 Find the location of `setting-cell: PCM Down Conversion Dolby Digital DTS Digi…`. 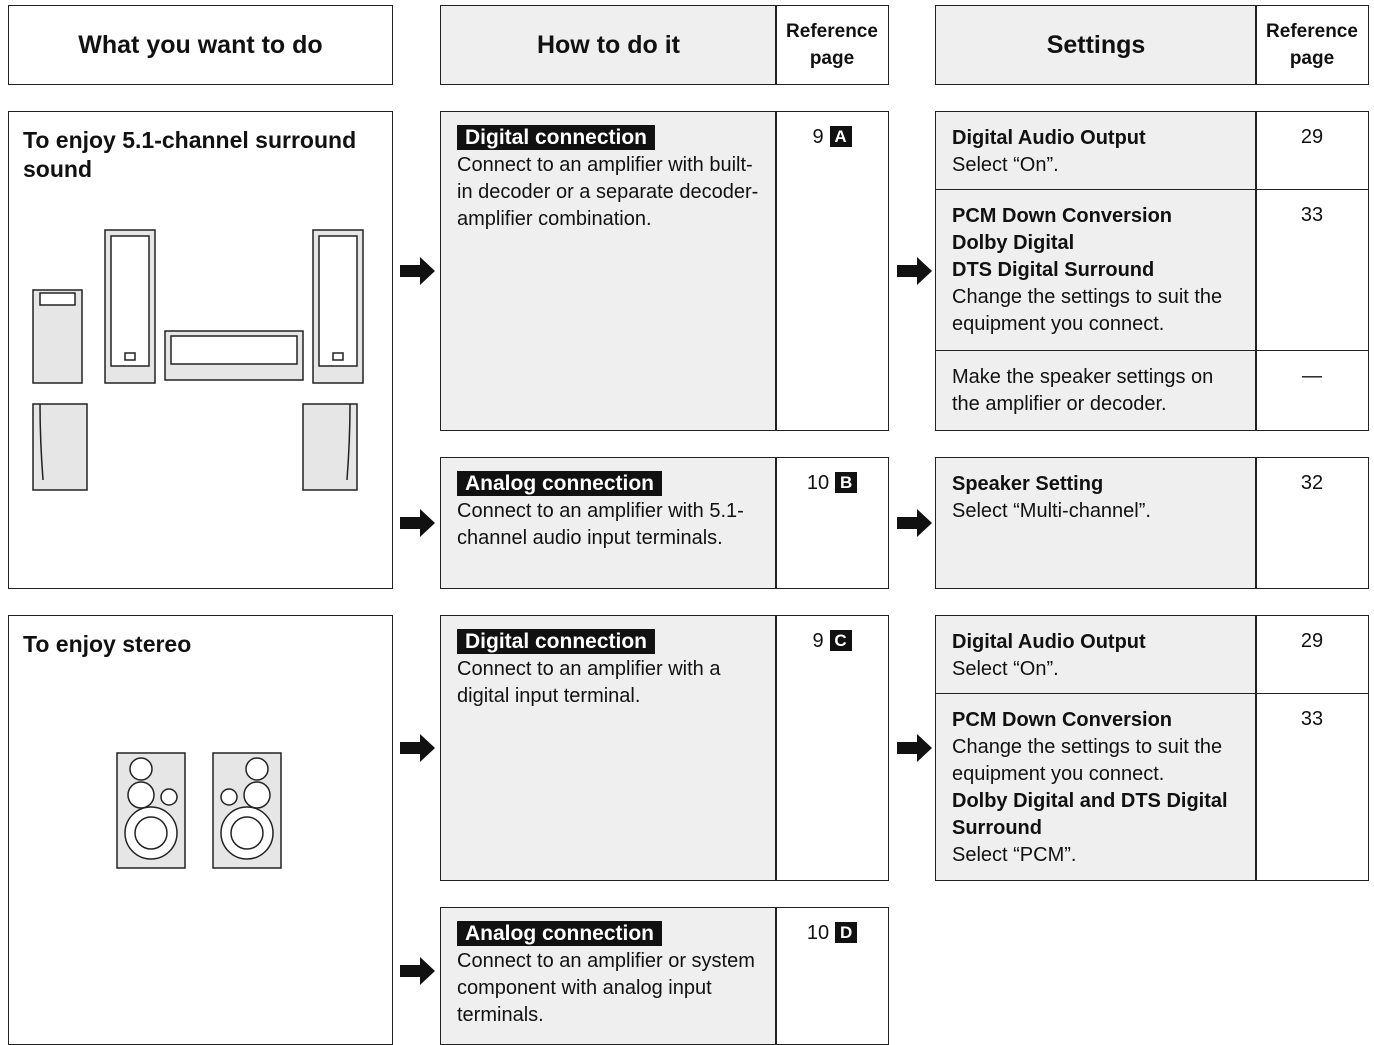

setting-cell: PCM Down Conversion Dolby Digital DTS Digi… is located at coordinates (1096, 270).